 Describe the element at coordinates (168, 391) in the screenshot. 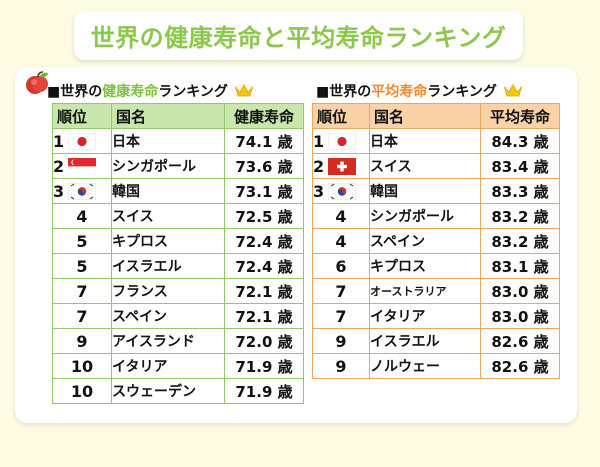

I see `country-name: スウェーデン` at that location.